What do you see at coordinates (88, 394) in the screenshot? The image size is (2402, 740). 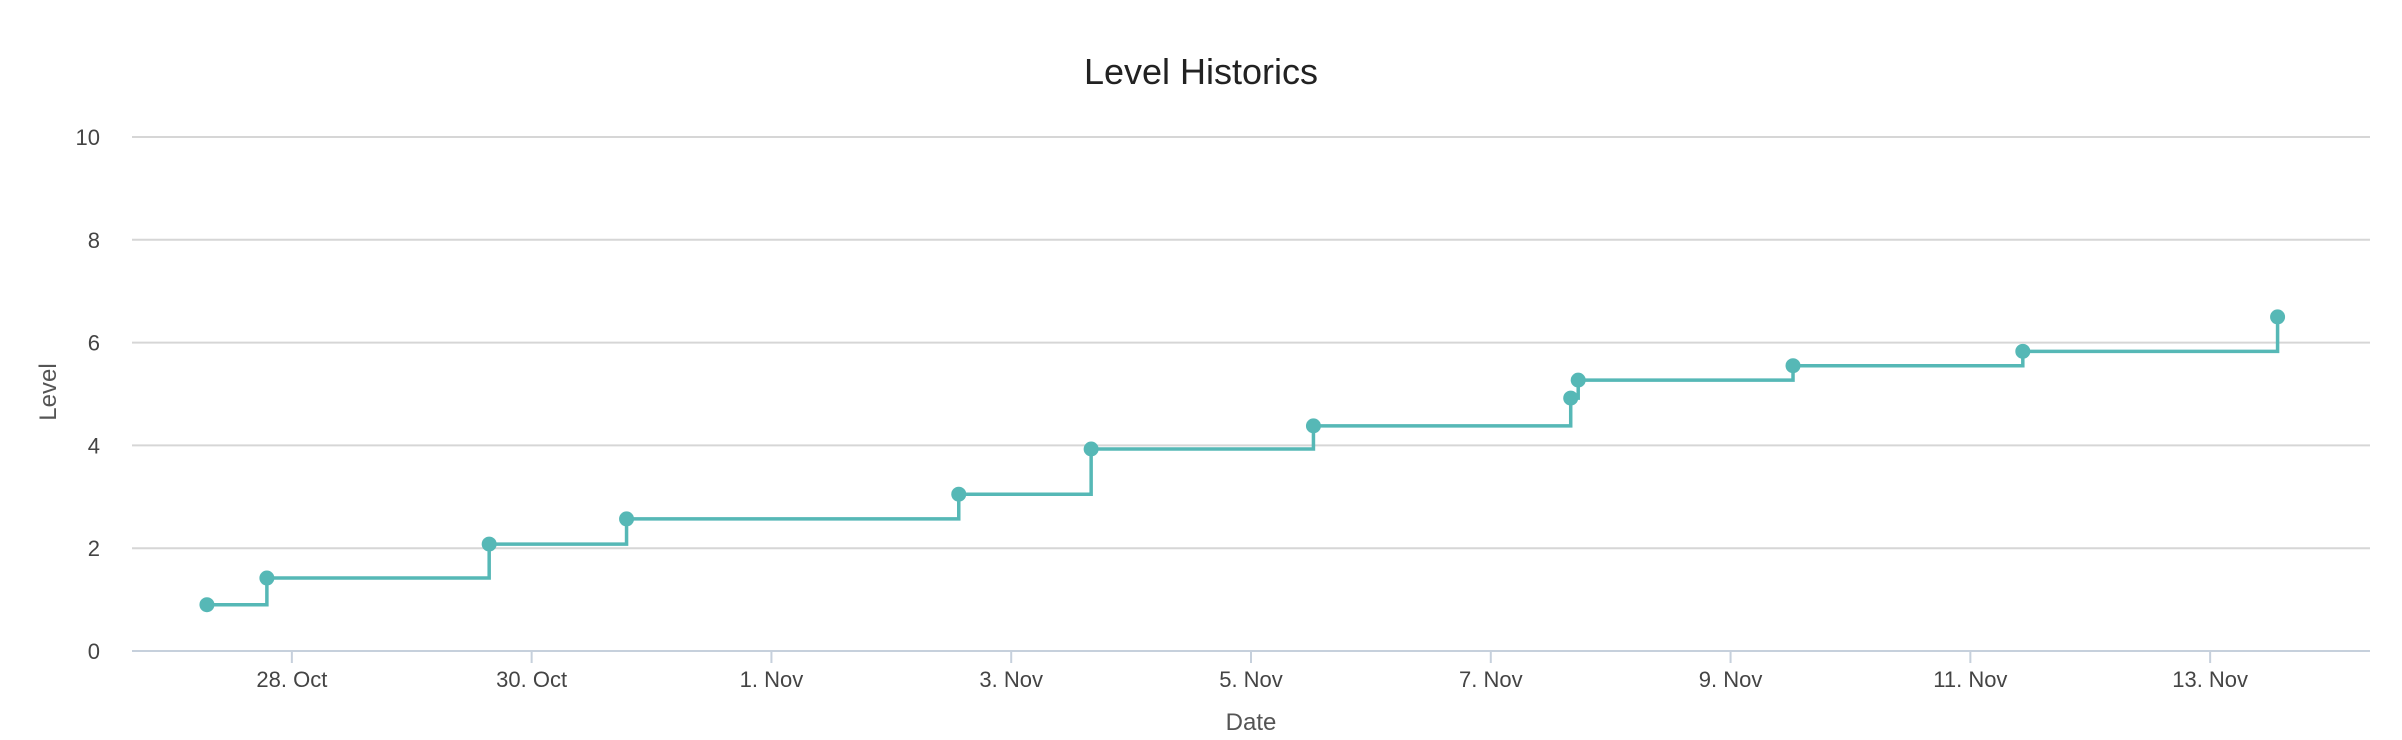 I see `y-axis-ticks: 0 2 4 6 8 10` at bounding box center [88, 394].